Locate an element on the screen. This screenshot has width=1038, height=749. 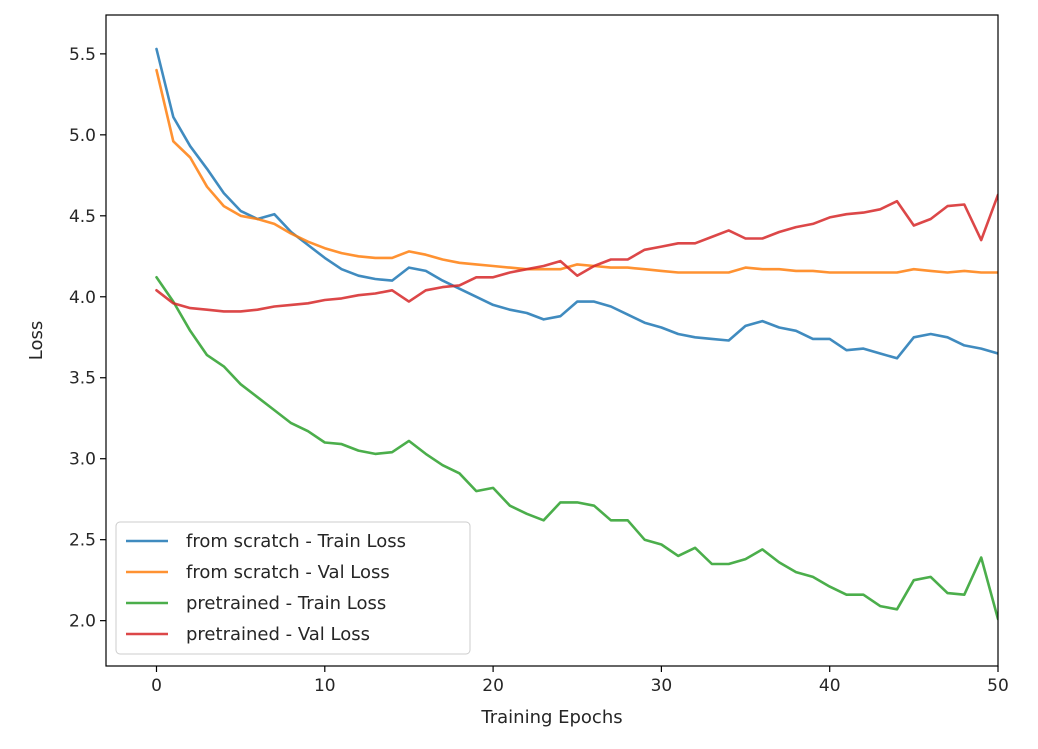
y-tick-label: 4.5 is located at coordinates (82, 217).